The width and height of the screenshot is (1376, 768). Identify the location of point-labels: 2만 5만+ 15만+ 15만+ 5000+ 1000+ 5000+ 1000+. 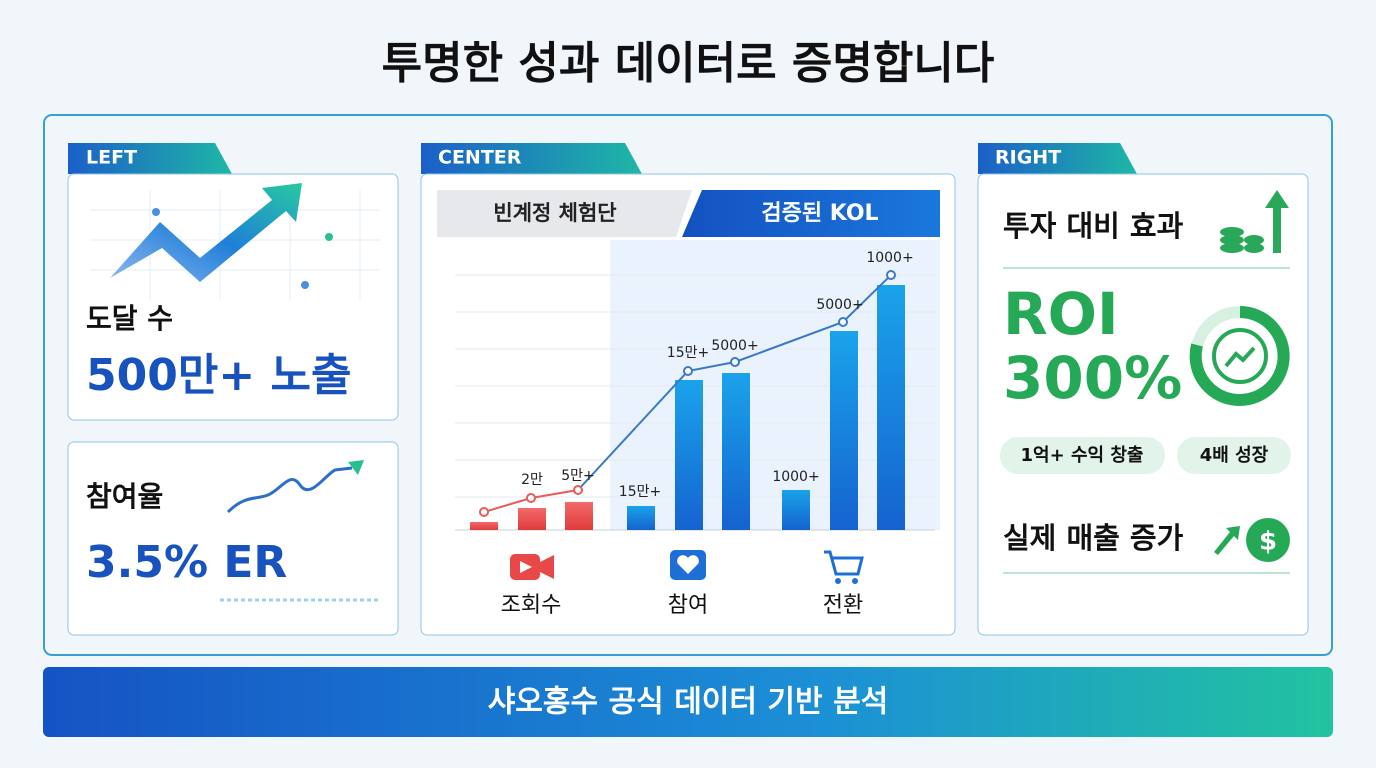
(717, 375).